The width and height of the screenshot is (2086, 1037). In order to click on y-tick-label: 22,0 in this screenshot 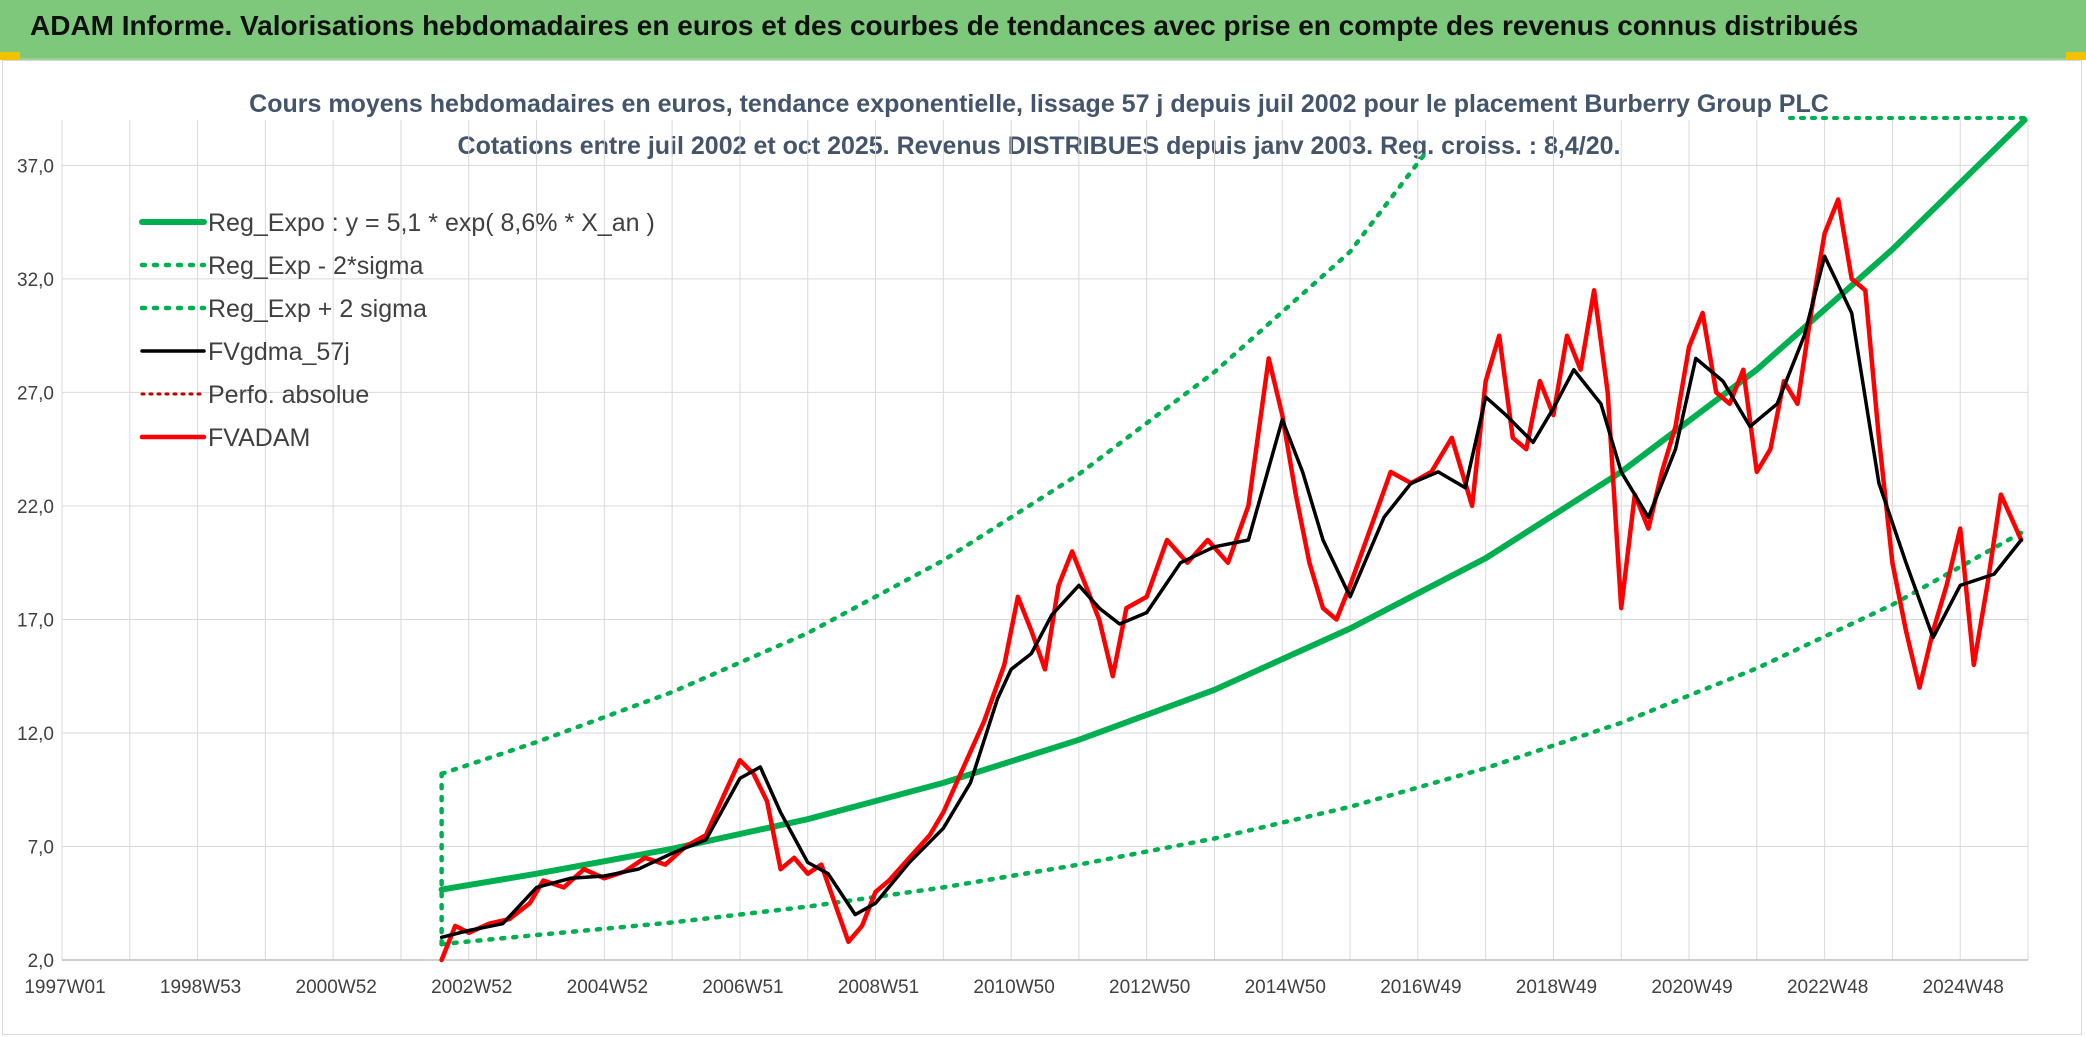, I will do `click(35, 507)`.